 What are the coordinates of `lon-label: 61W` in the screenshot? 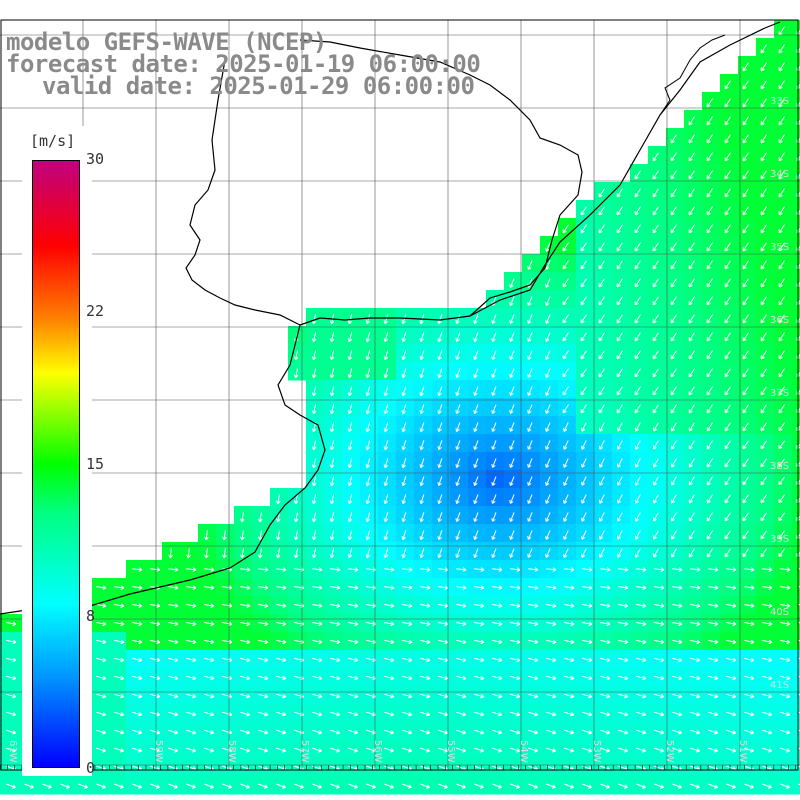 It's located at (12, 751).